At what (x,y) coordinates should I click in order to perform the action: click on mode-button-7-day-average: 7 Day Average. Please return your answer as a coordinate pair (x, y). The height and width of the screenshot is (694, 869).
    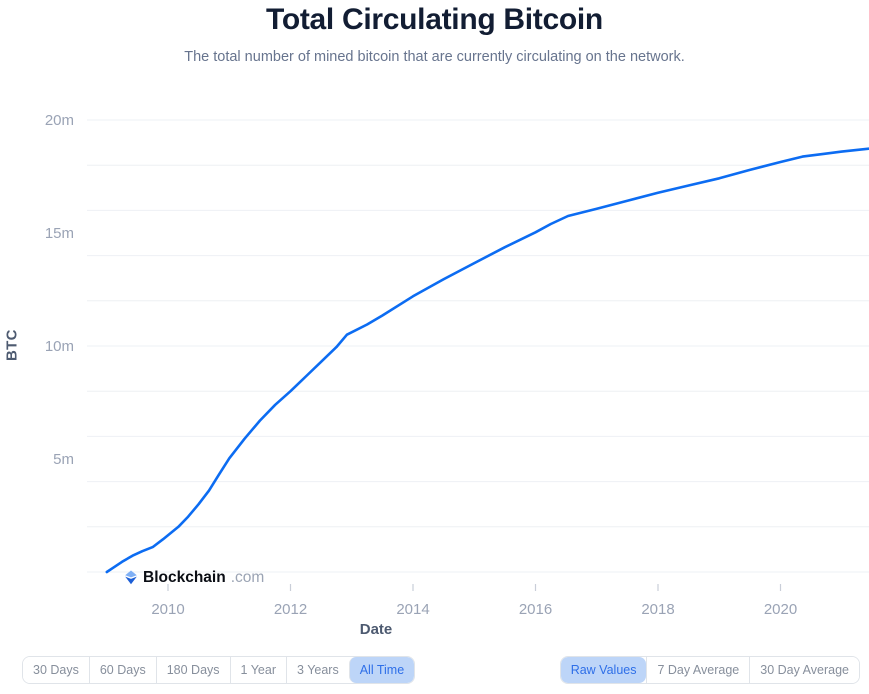
    Looking at the image, I should click on (698, 670).